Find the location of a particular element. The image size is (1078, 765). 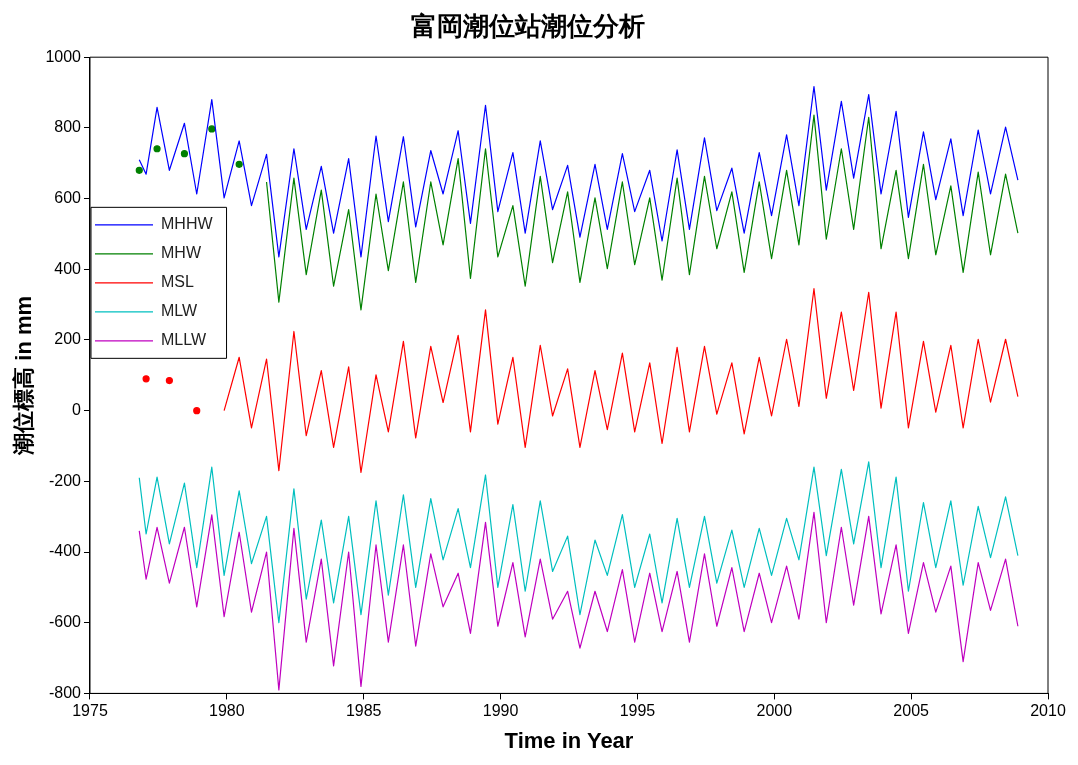

y-tick-label: 400 is located at coordinates (68, 268).